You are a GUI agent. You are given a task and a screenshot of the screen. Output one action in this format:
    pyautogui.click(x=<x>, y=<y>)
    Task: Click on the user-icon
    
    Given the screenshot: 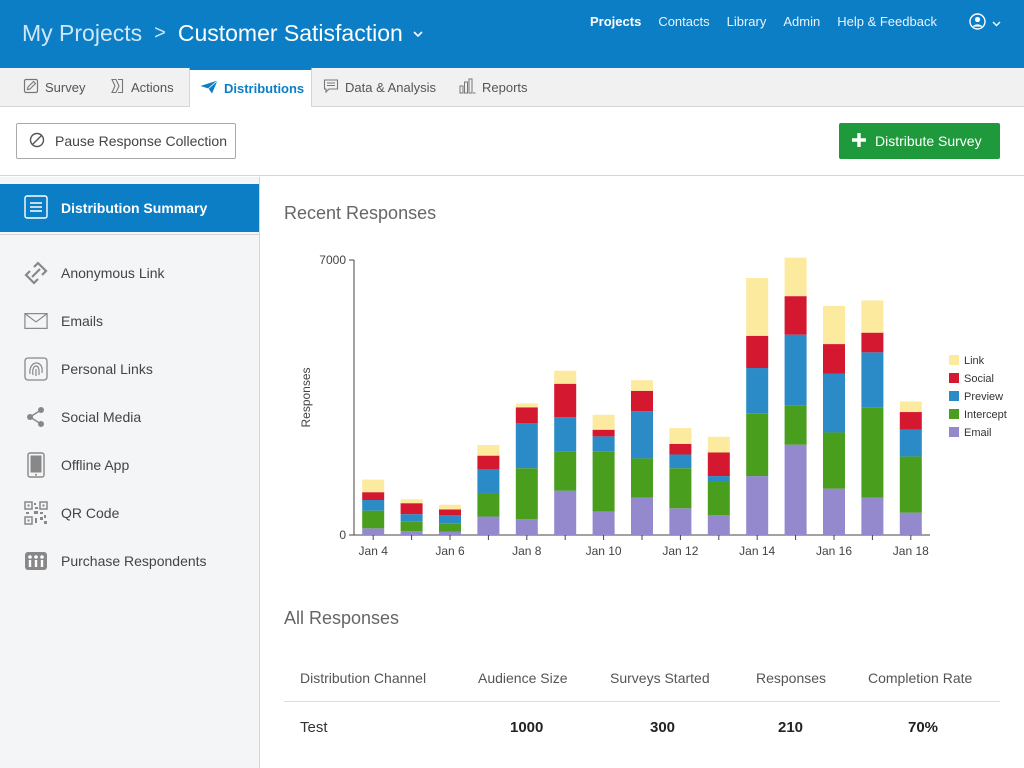 What is the action you would take?
    pyautogui.click(x=977, y=24)
    